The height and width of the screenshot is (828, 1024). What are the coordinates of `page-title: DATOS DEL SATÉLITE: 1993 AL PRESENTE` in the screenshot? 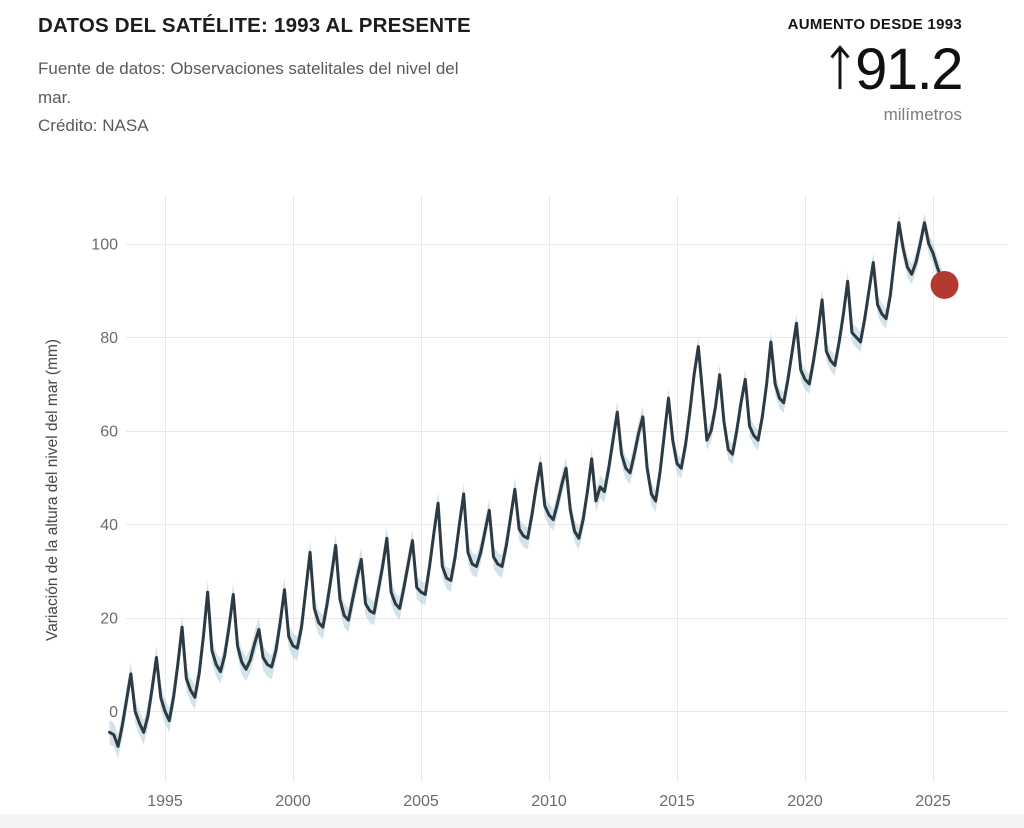 It's located at (254, 25).